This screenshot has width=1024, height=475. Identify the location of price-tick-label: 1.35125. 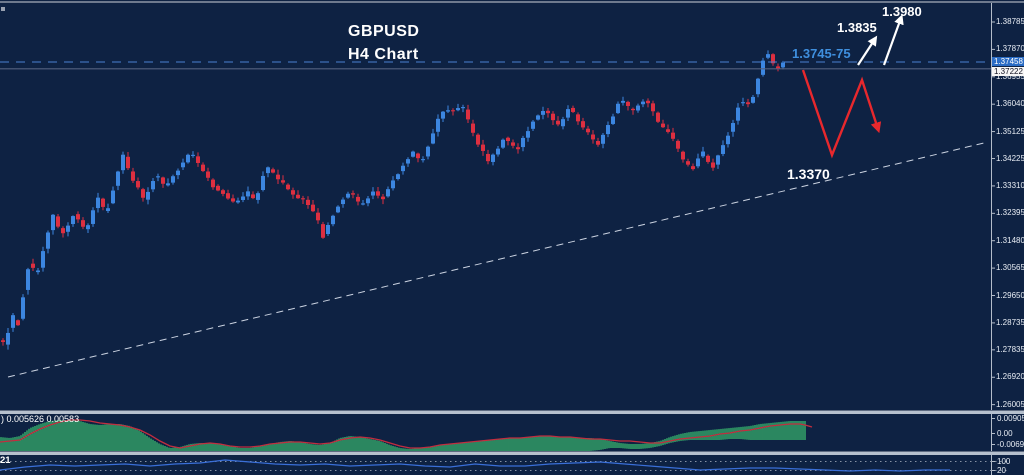
(1010, 131).